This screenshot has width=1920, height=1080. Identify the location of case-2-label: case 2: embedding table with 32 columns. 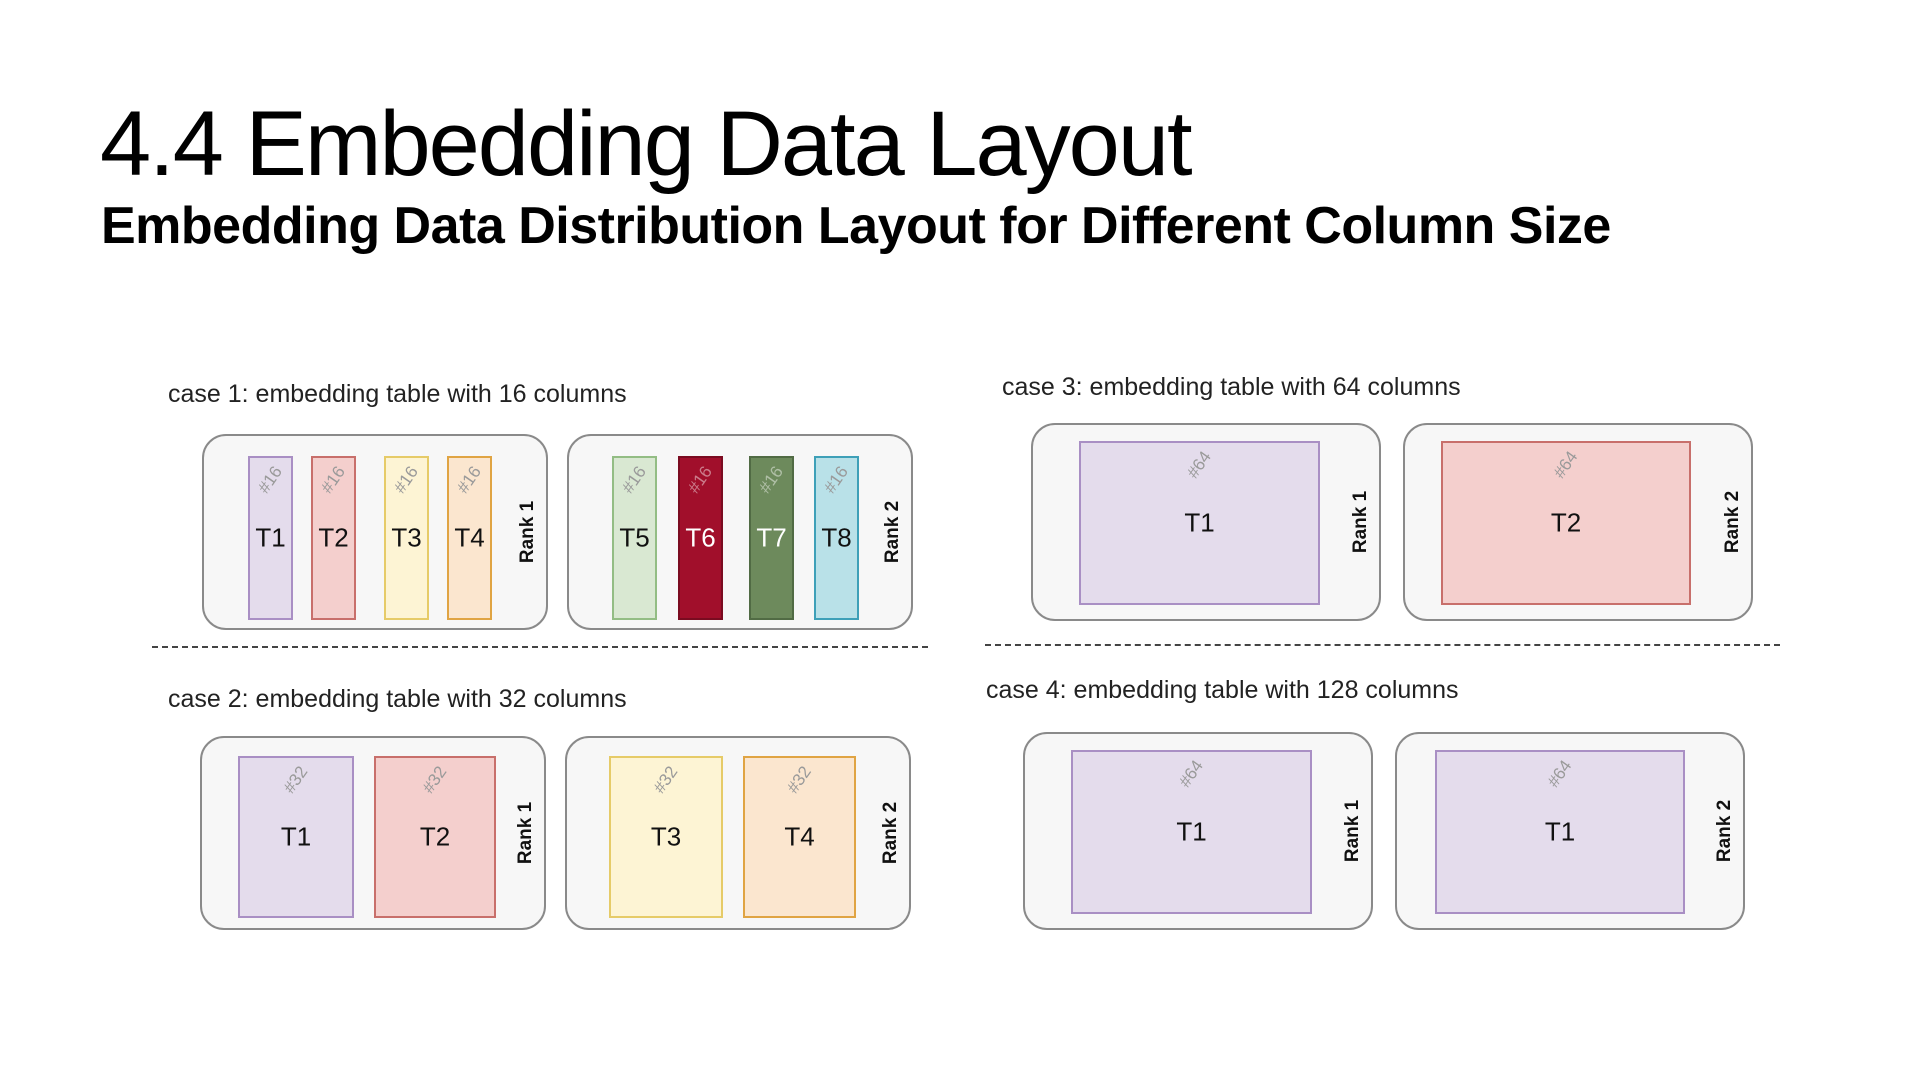
(397, 699).